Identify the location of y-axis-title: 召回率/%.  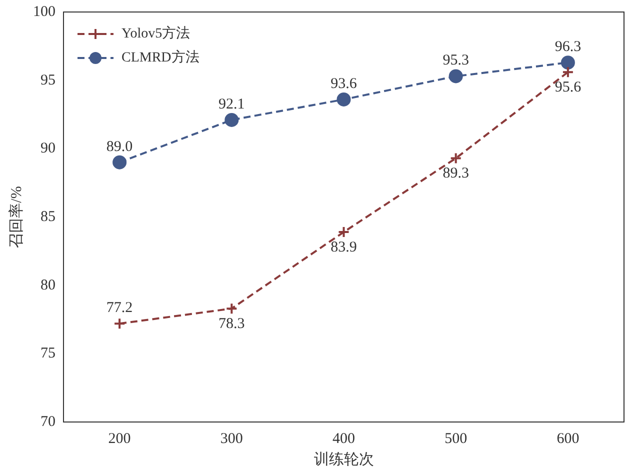
(16, 217).